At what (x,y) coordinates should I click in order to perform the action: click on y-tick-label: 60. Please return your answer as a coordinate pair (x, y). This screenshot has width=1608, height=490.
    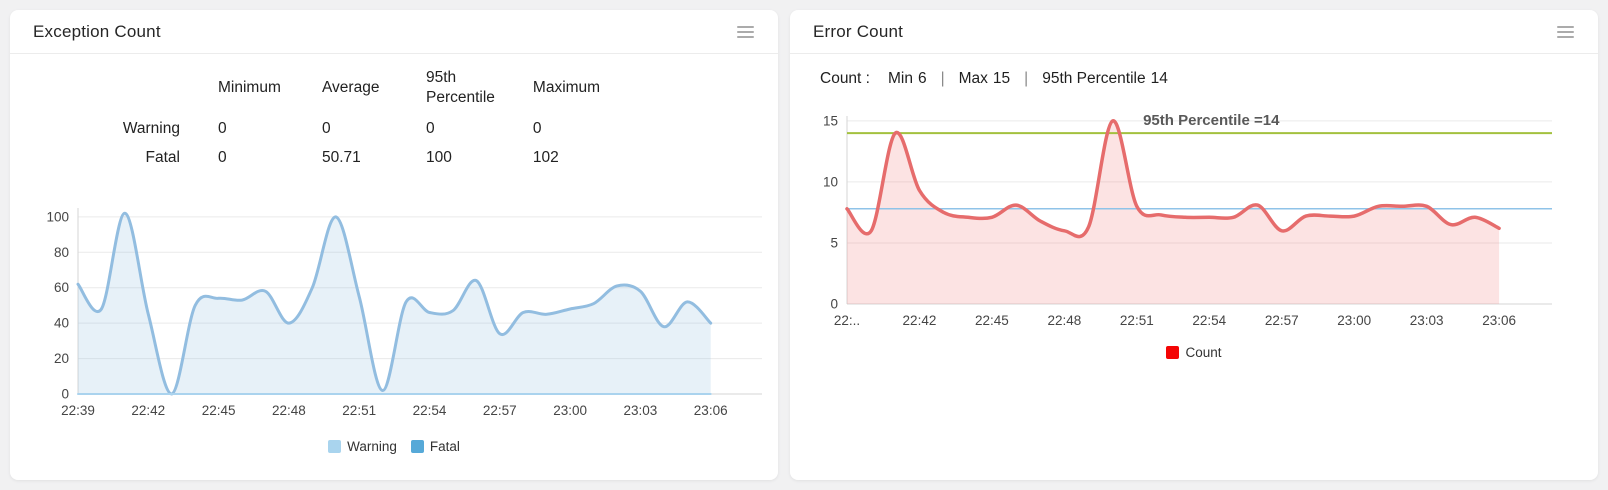
    Looking at the image, I should click on (61, 287).